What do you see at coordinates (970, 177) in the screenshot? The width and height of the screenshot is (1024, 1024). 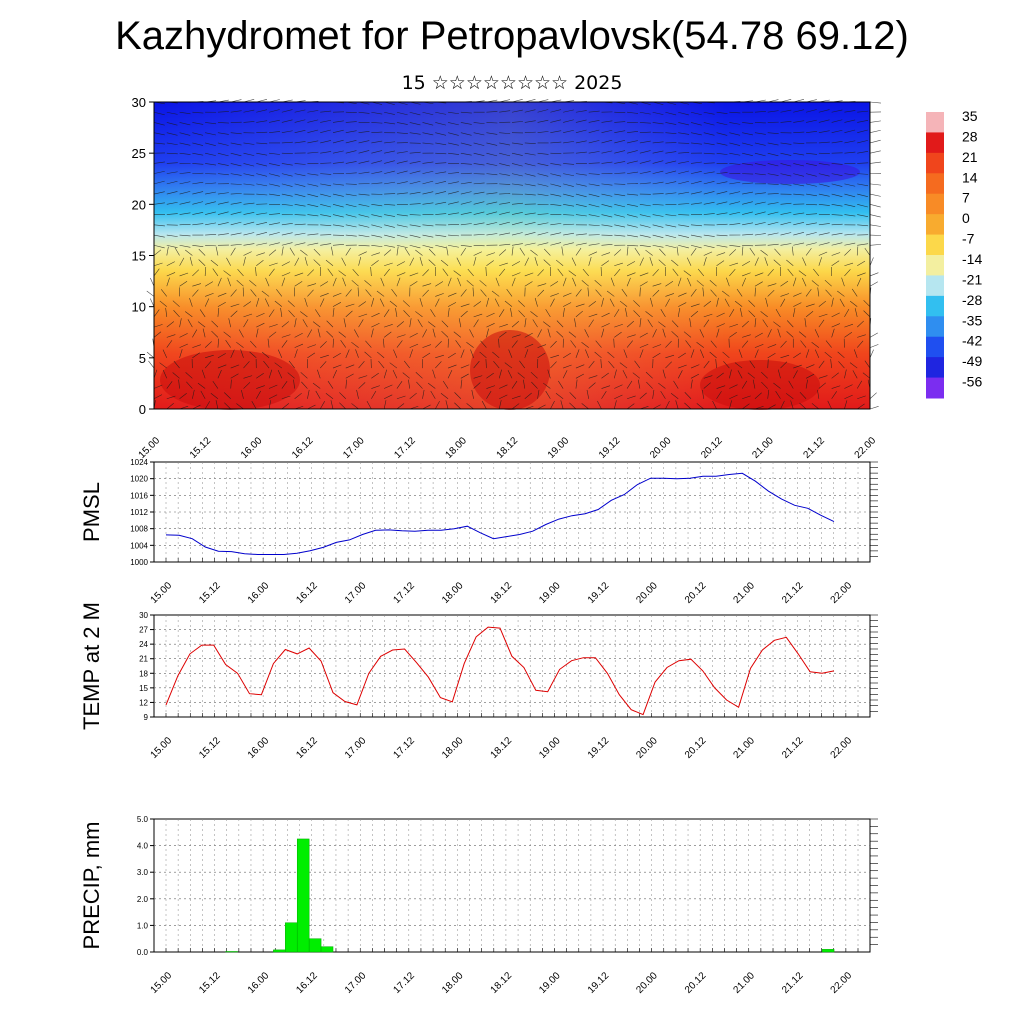 I see `colorbar-label: 14` at bounding box center [970, 177].